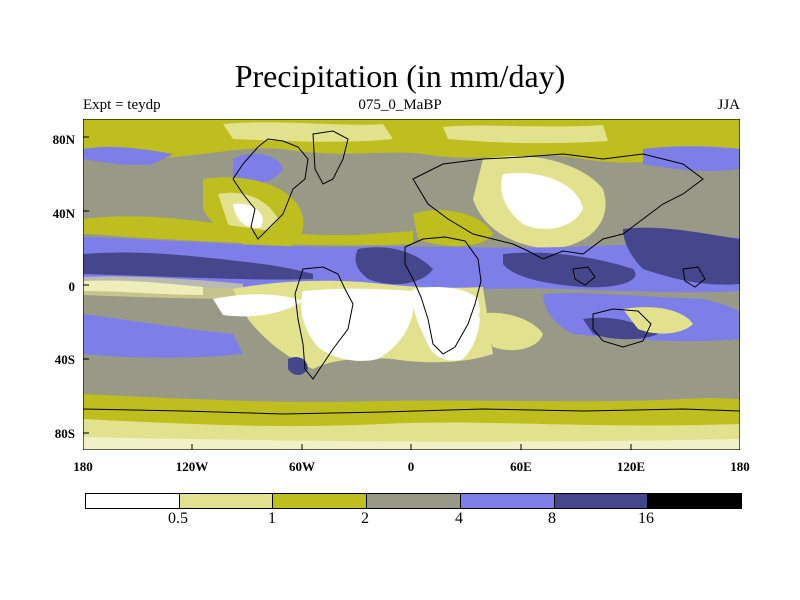 The height and width of the screenshot is (600, 800). What do you see at coordinates (163, 287) in the screenshot?
I see `pale-eq-pacific` at bounding box center [163, 287].